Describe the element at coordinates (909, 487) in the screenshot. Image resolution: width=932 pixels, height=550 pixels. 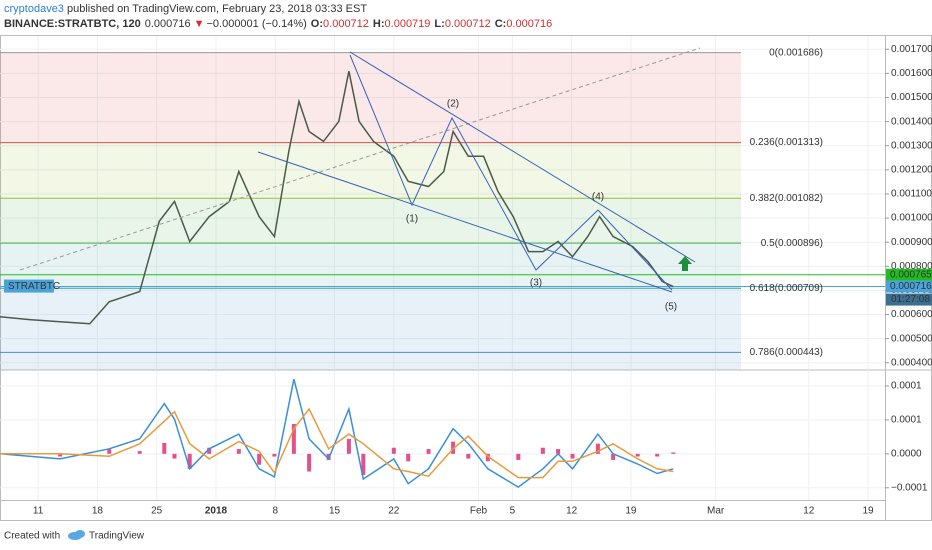
I see `y-tick-label: −0.0001` at that location.